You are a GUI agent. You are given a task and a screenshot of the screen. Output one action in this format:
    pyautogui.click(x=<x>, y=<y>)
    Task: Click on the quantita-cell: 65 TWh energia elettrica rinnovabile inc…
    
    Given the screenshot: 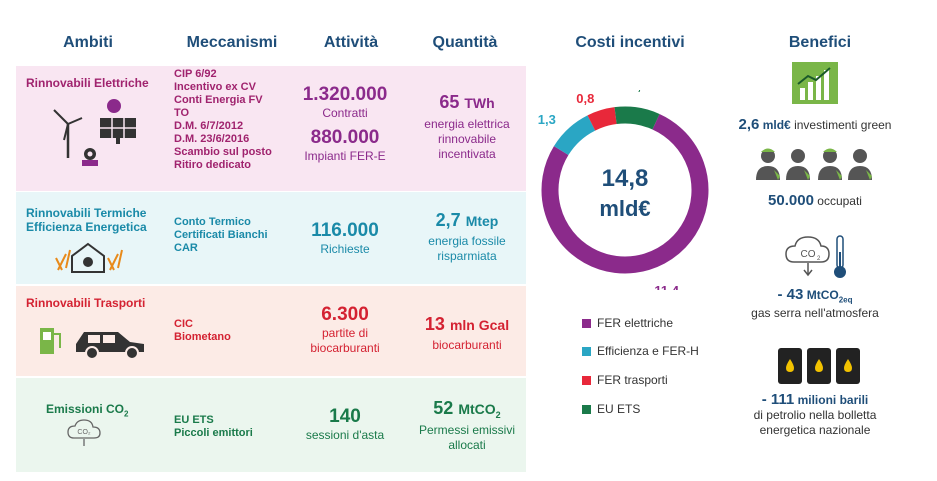 What is the action you would take?
    pyautogui.click(x=467, y=127)
    